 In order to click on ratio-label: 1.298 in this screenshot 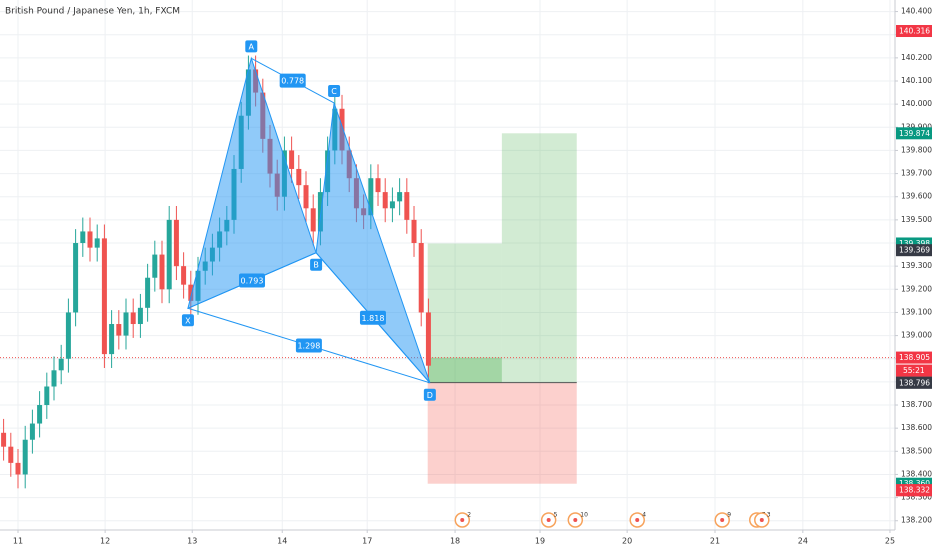, I will do `click(308, 346)`.